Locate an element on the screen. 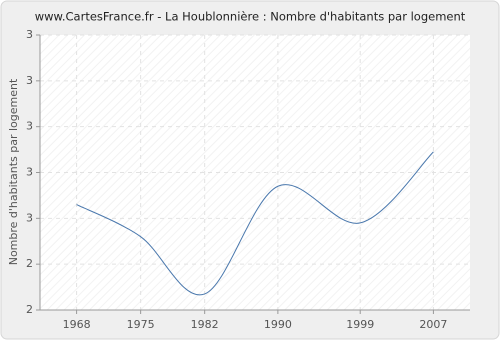 The image size is (500, 340). x-tick-label: 1999 is located at coordinates (360, 324).